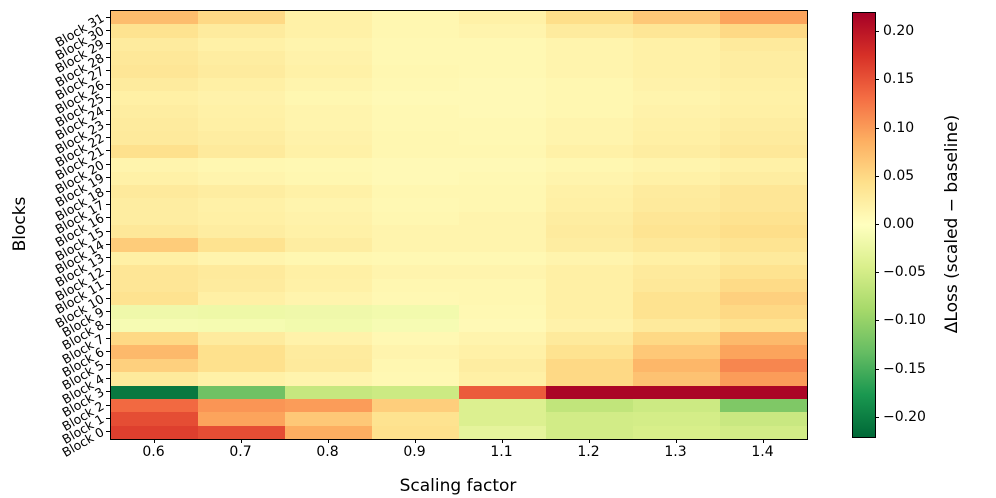 The width and height of the screenshot is (996, 498). Describe the element at coordinates (899, 31) in the screenshot. I see `colorbar-tick-label: 0.20` at that location.